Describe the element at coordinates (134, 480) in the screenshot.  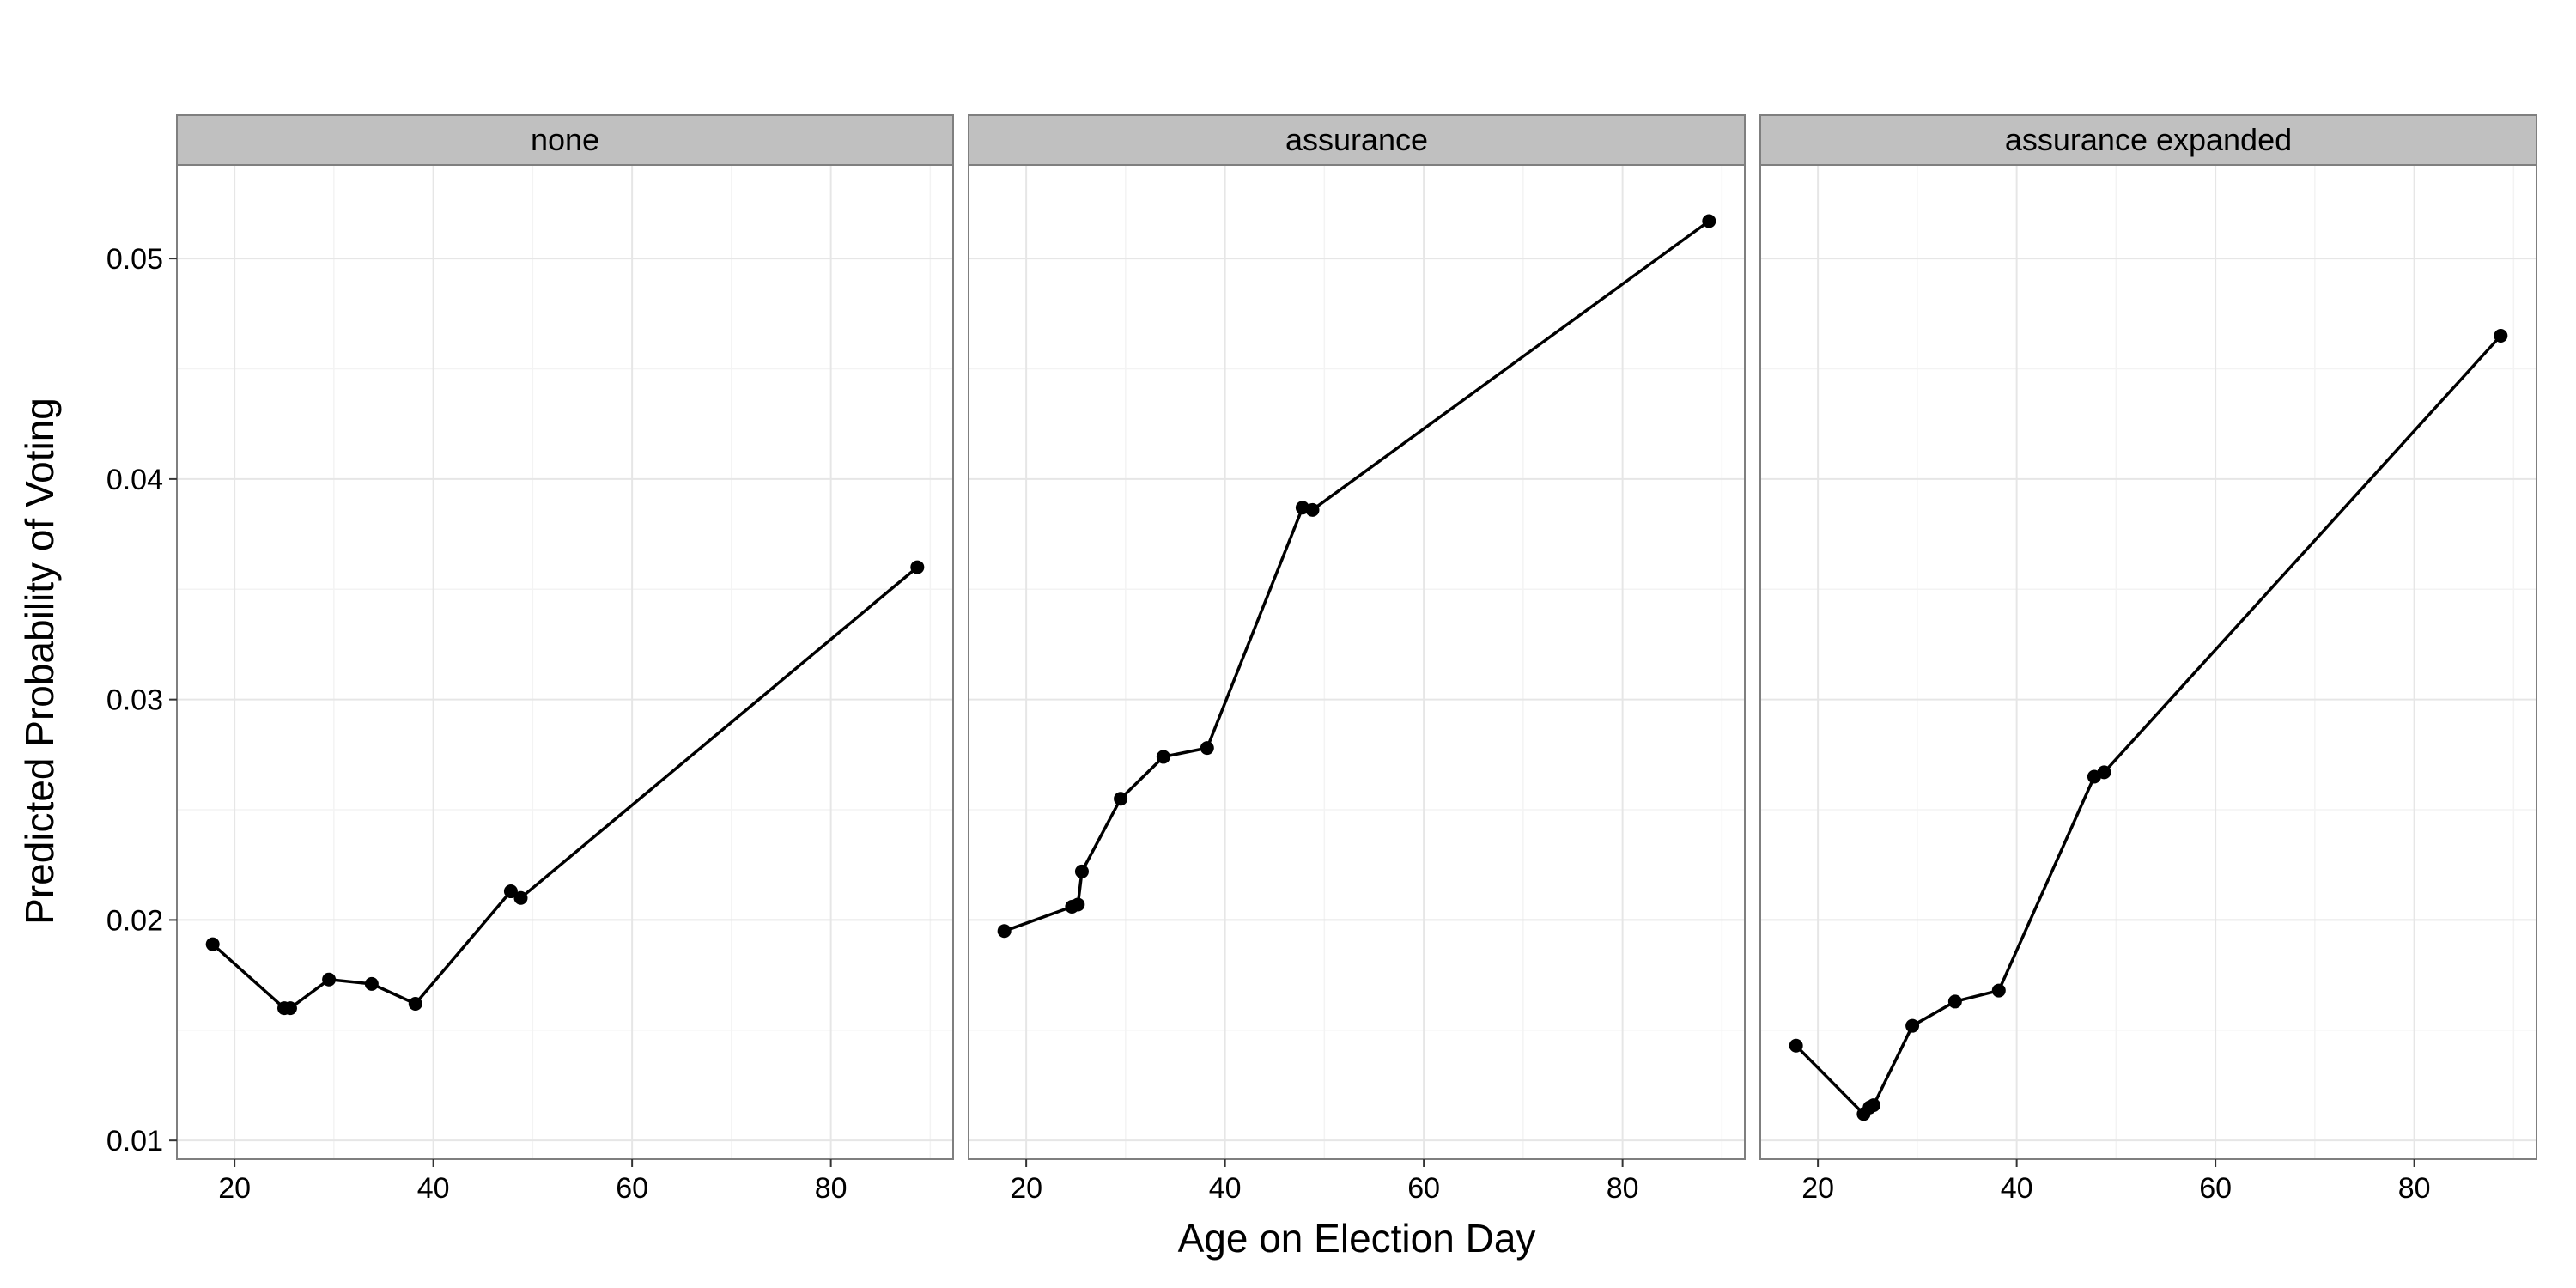
I see `y-tick-label: 0.04` at that location.